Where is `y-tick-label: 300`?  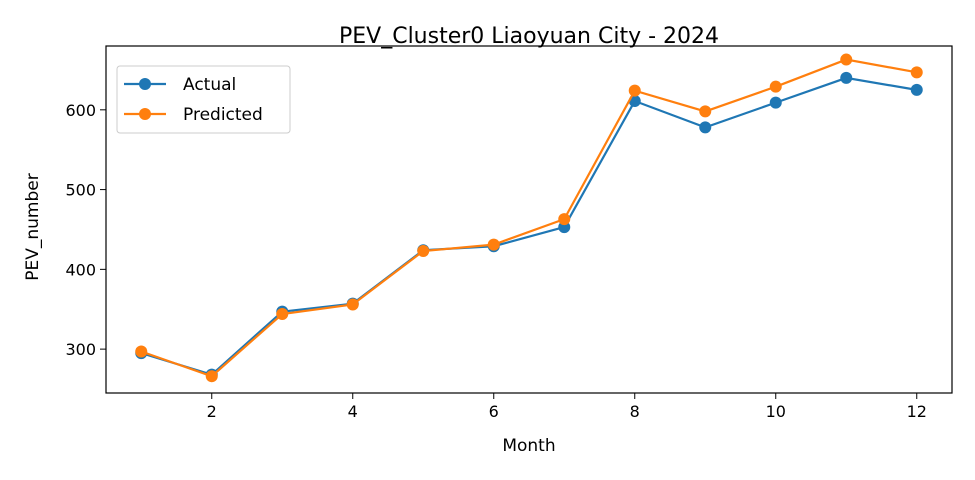 y-tick-label: 300 is located at coordinates (80, 349).